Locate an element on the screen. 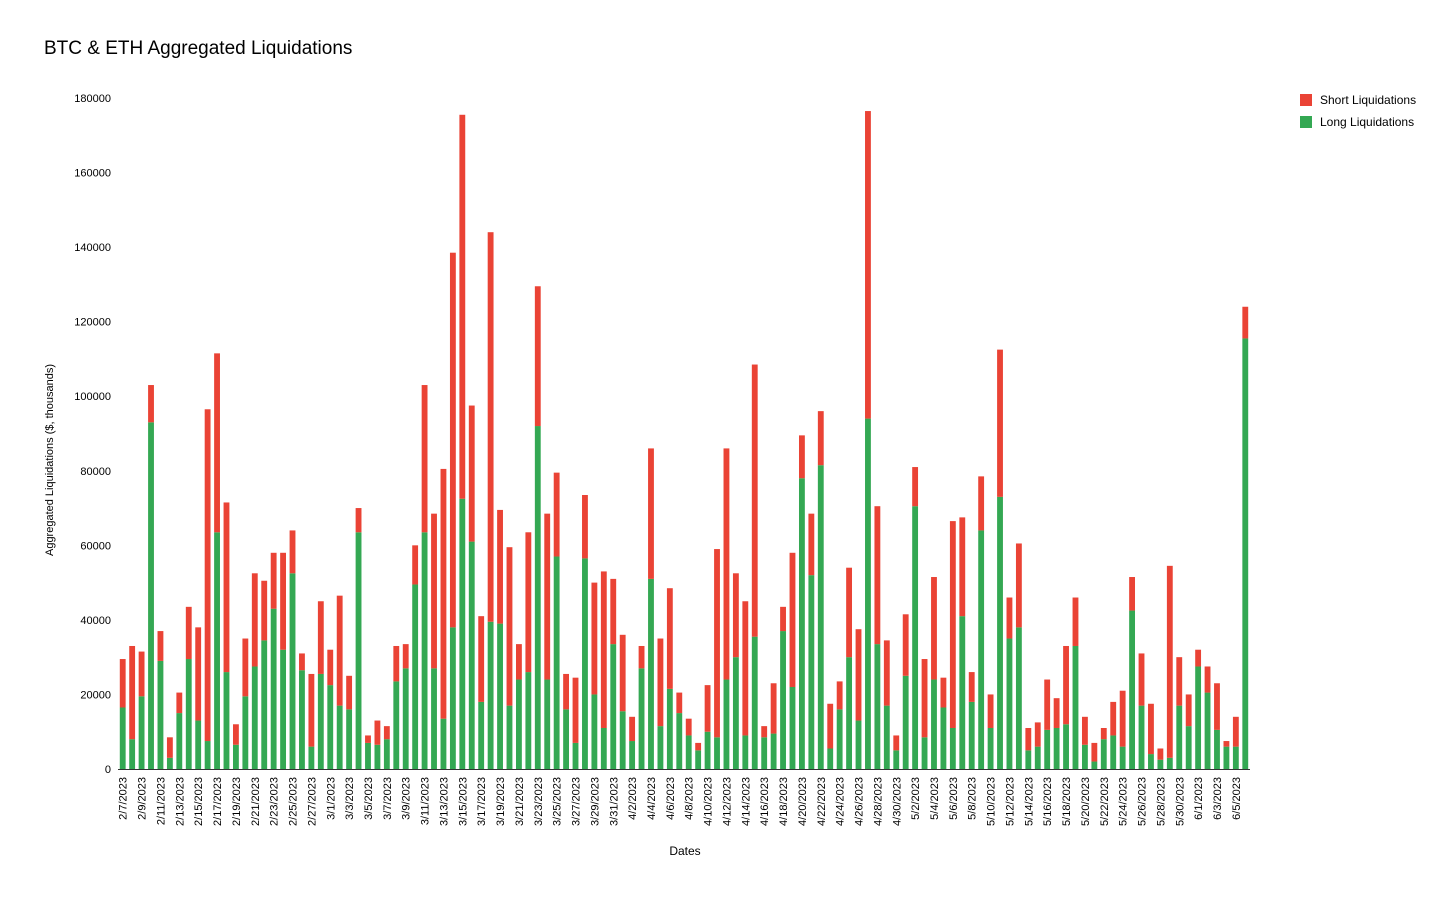 This screenshot has height=900, width=1456. y-tick-label: 120000 is located at coordinates (92, 323).